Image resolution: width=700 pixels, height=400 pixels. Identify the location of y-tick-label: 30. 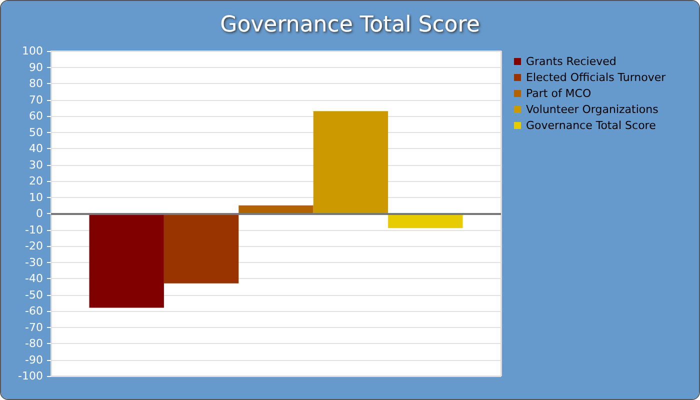
(36, 165).